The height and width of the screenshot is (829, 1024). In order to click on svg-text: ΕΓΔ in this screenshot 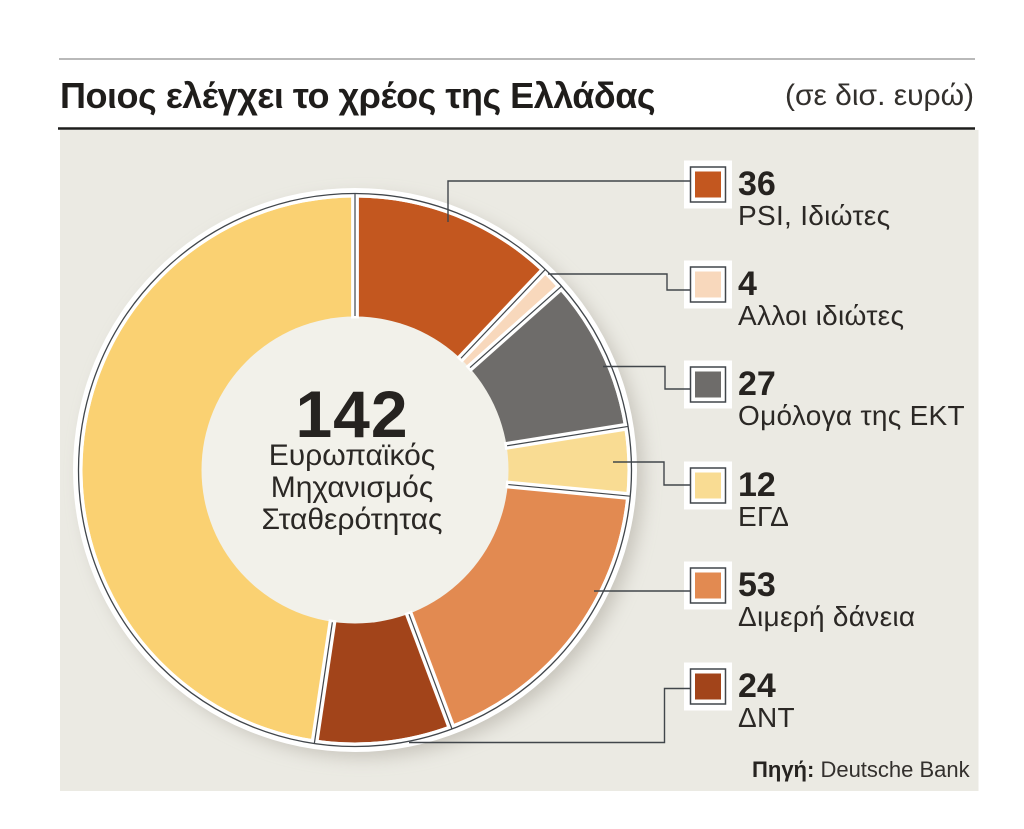, I will do `click(763, 516)`.